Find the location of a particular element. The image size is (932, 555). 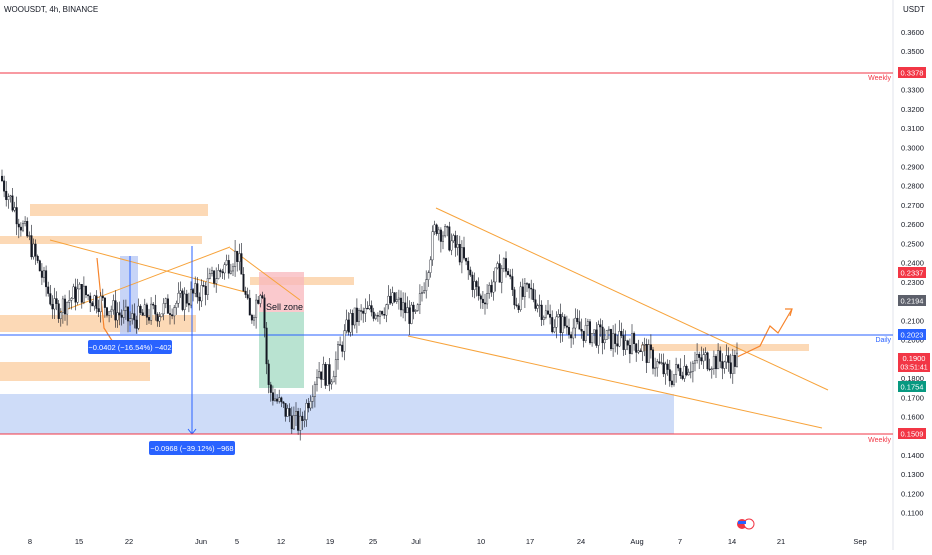

currency-label: USDT is located at coordinates (914, 9).